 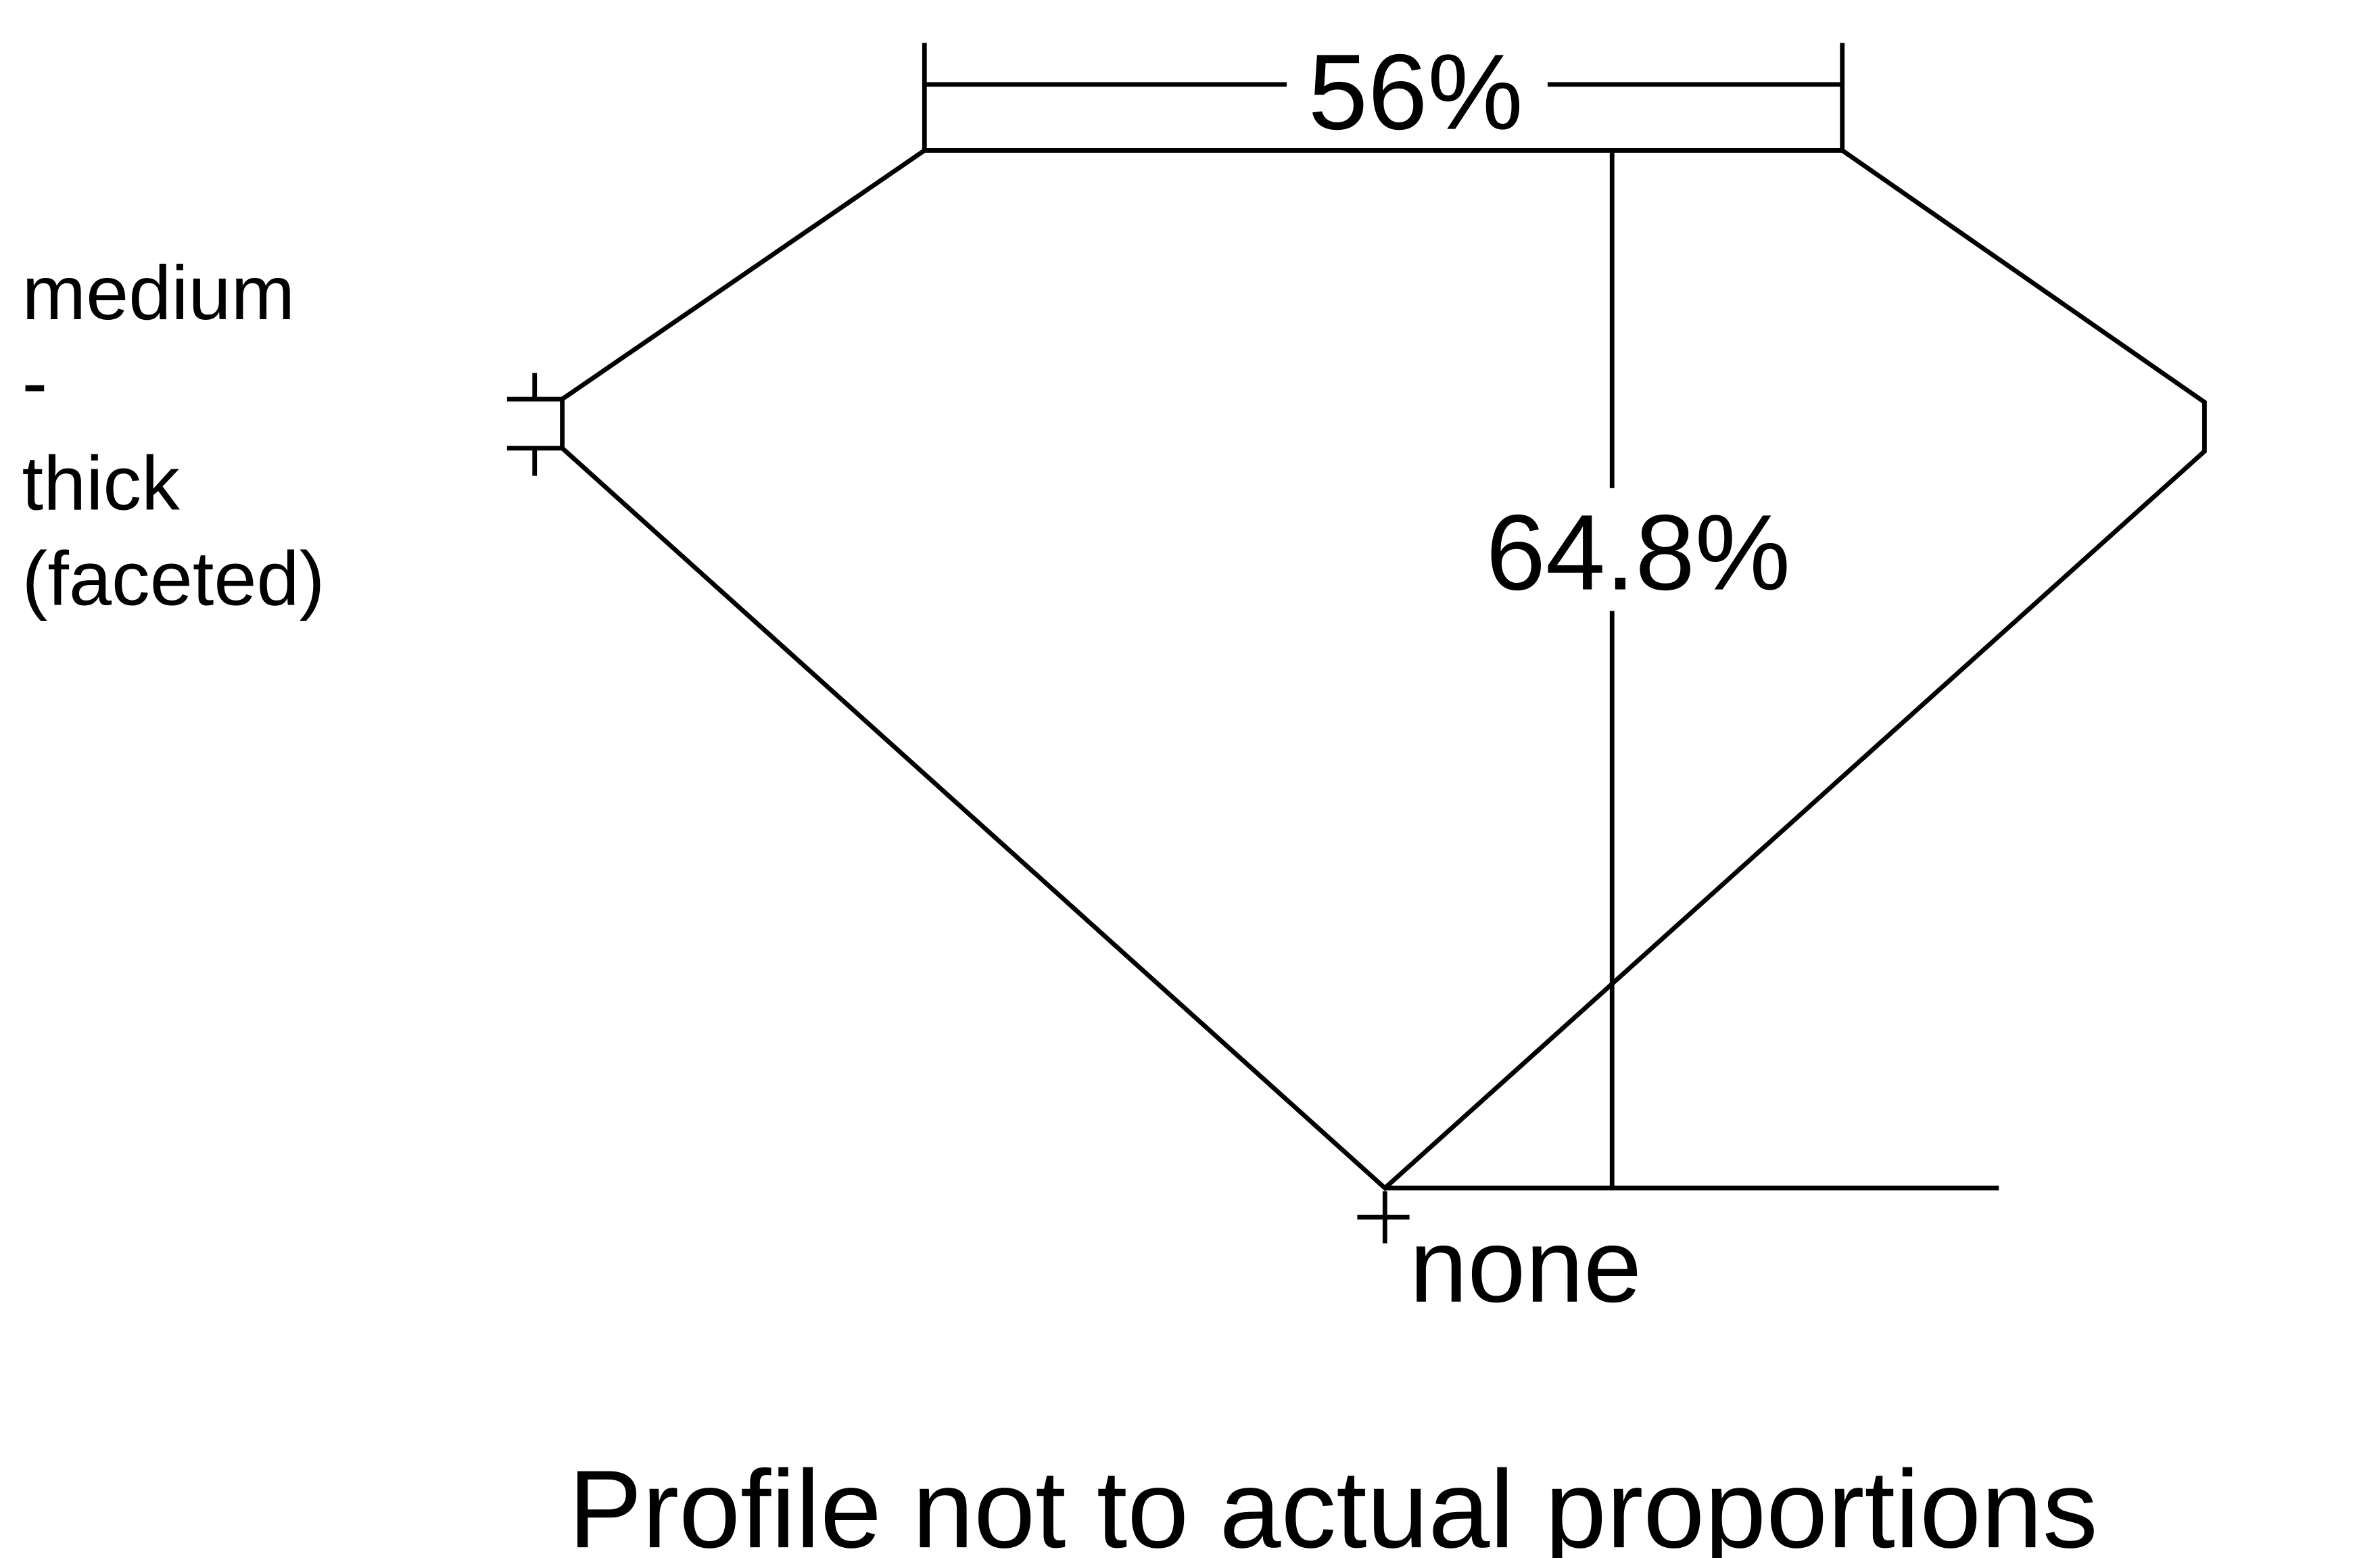 I want to click on girdle-label-line: thick, so click(x=101, y=484).